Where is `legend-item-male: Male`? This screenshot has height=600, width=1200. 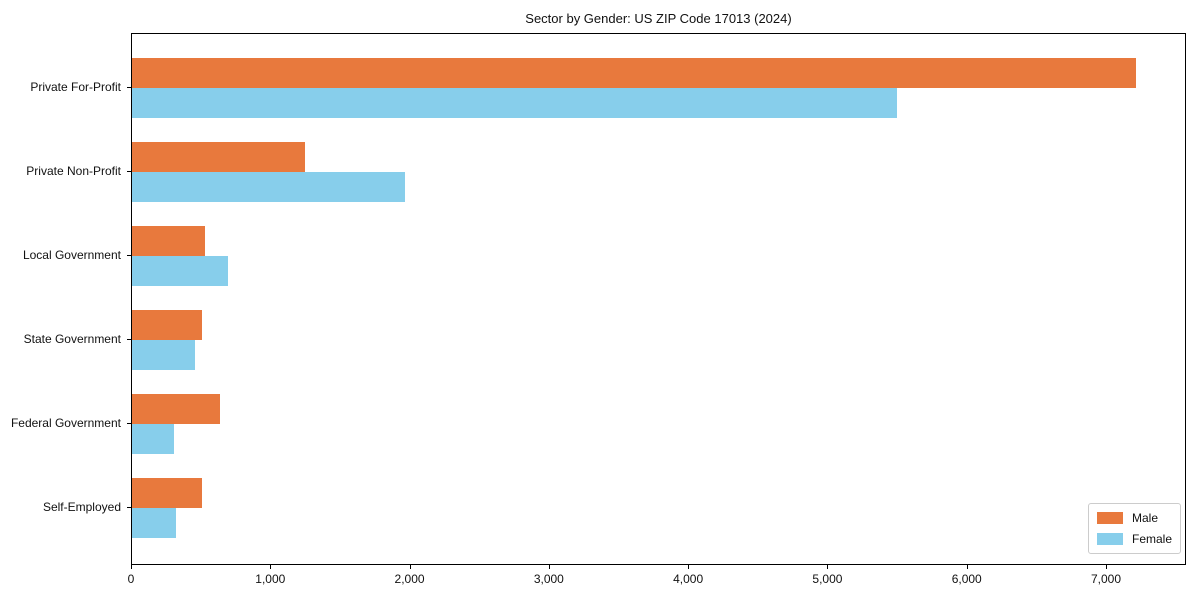 legend-item-male: Male is located at coordinates (1134, 518).